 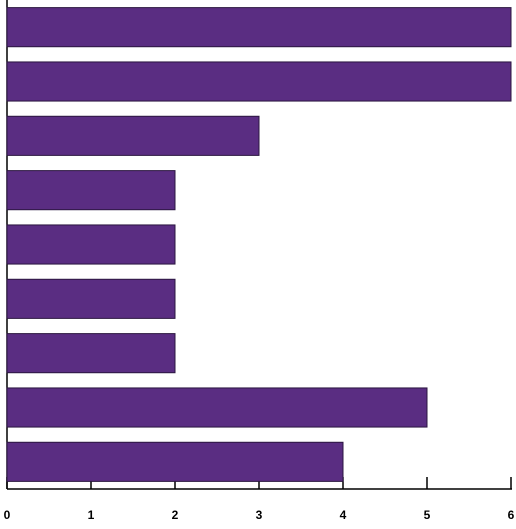 I want to click on x-tick-label: 2, so click(x=175, y=515).